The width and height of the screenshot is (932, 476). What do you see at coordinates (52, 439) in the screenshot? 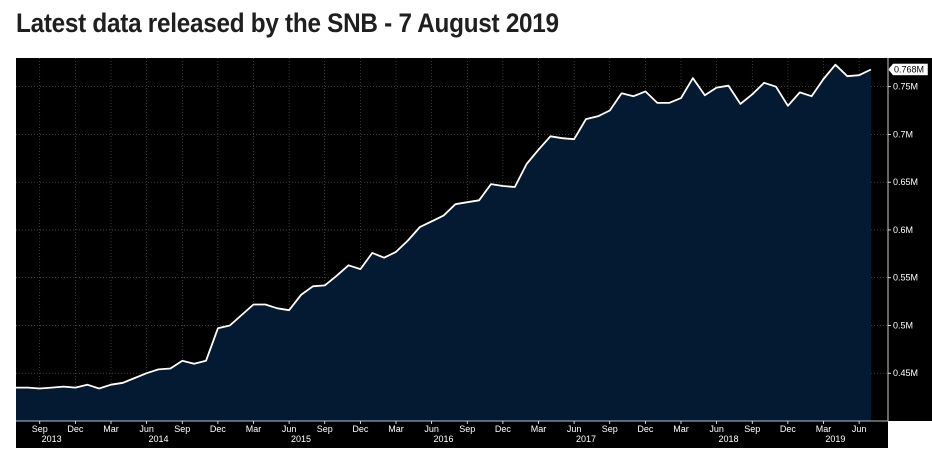
I see `x-year-label: 2013` at bounding box center [52, 439].